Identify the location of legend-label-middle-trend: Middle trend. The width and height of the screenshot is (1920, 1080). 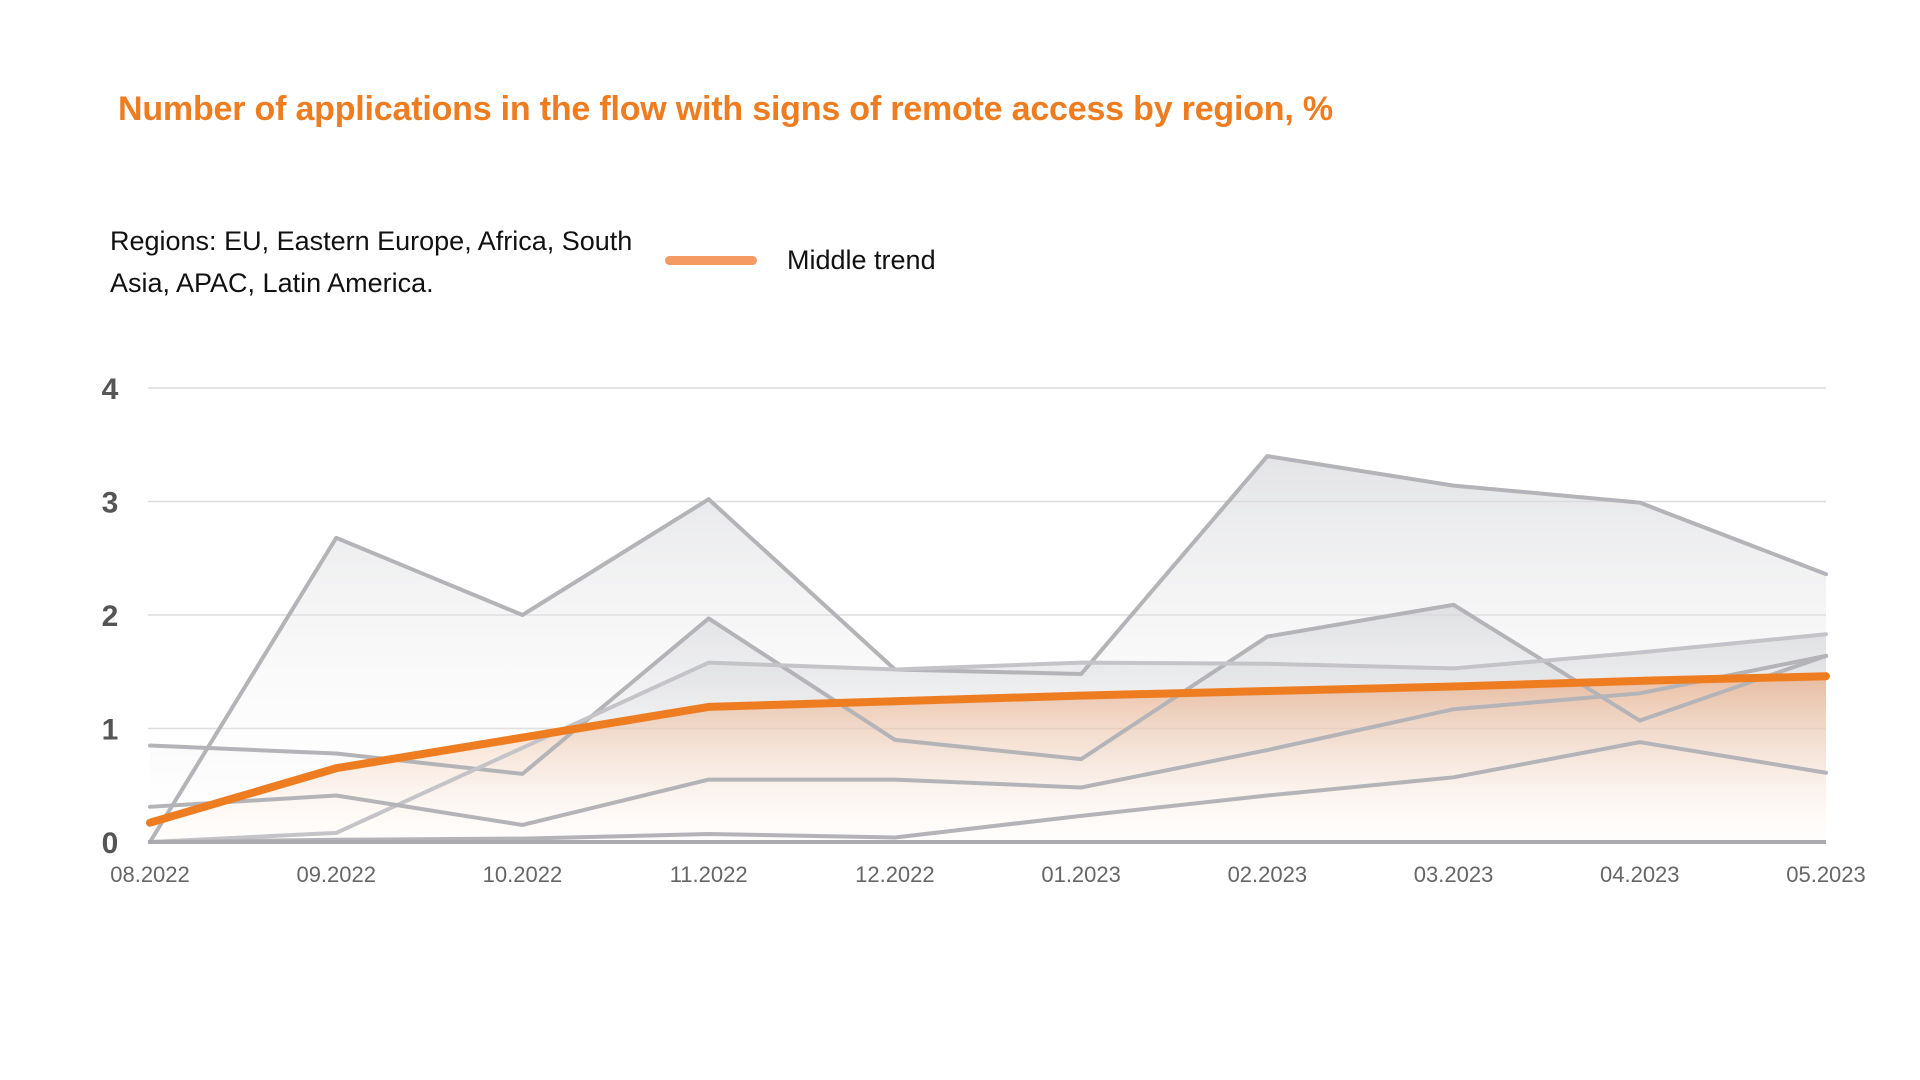
(861, 260).